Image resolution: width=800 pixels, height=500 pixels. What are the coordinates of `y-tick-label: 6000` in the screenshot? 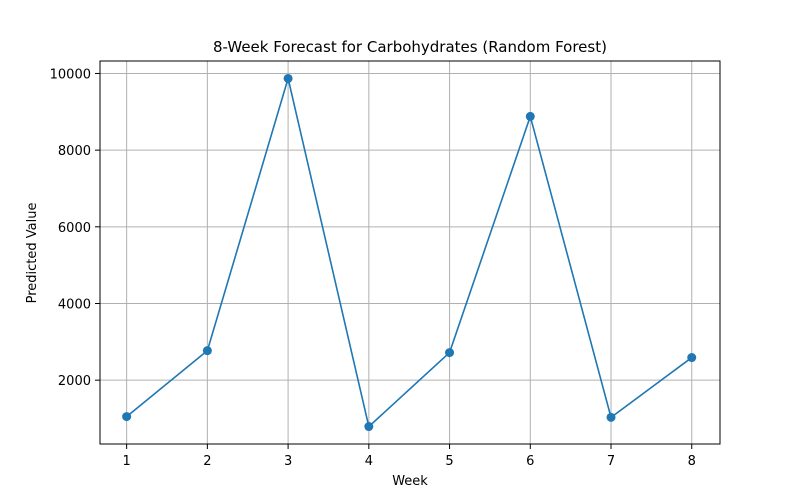 It's located at (74, 228).